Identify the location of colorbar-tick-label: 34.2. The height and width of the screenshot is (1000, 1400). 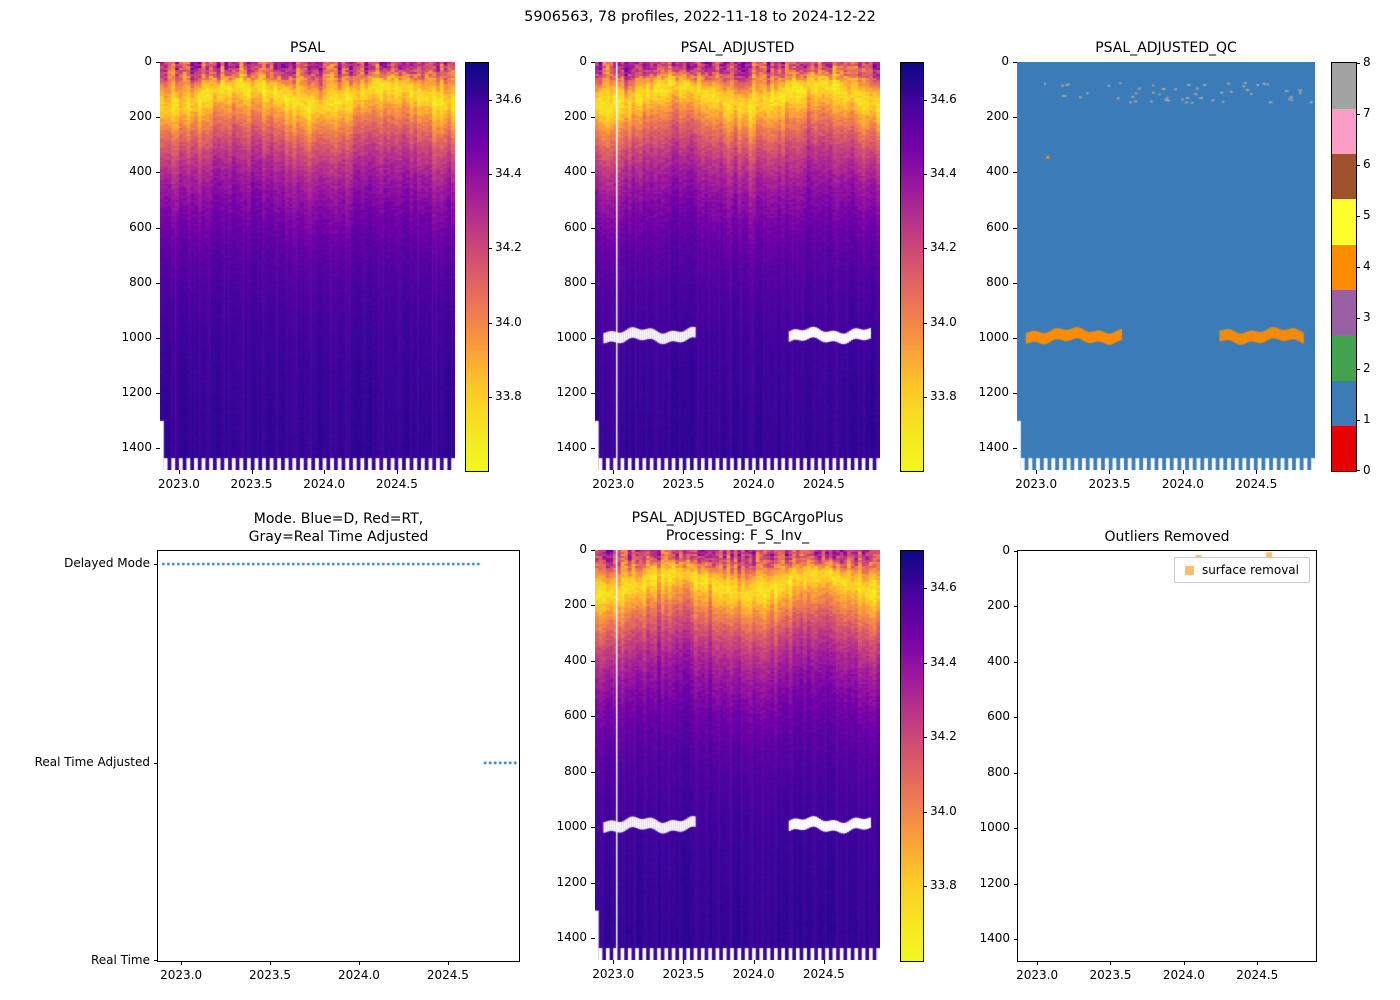
(943, 247).